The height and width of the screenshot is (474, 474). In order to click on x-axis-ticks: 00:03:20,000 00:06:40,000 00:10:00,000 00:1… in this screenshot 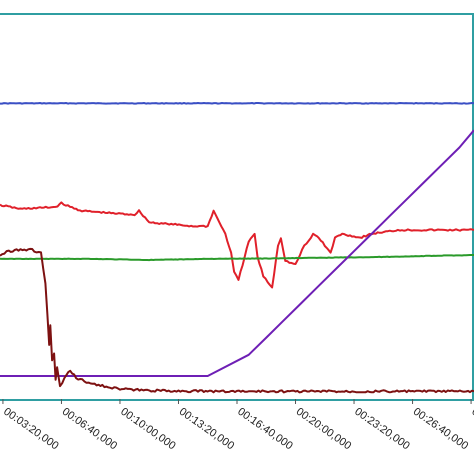, I will do `click(237, 425)`.